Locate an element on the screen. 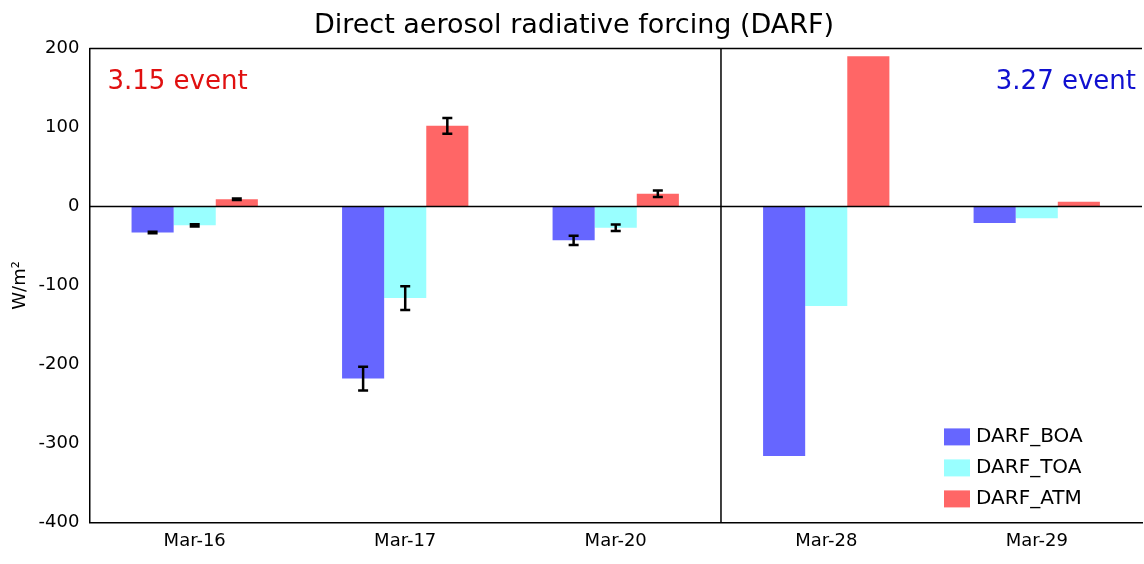  y-tick-label: 0 is located at coordinates (74, 205).